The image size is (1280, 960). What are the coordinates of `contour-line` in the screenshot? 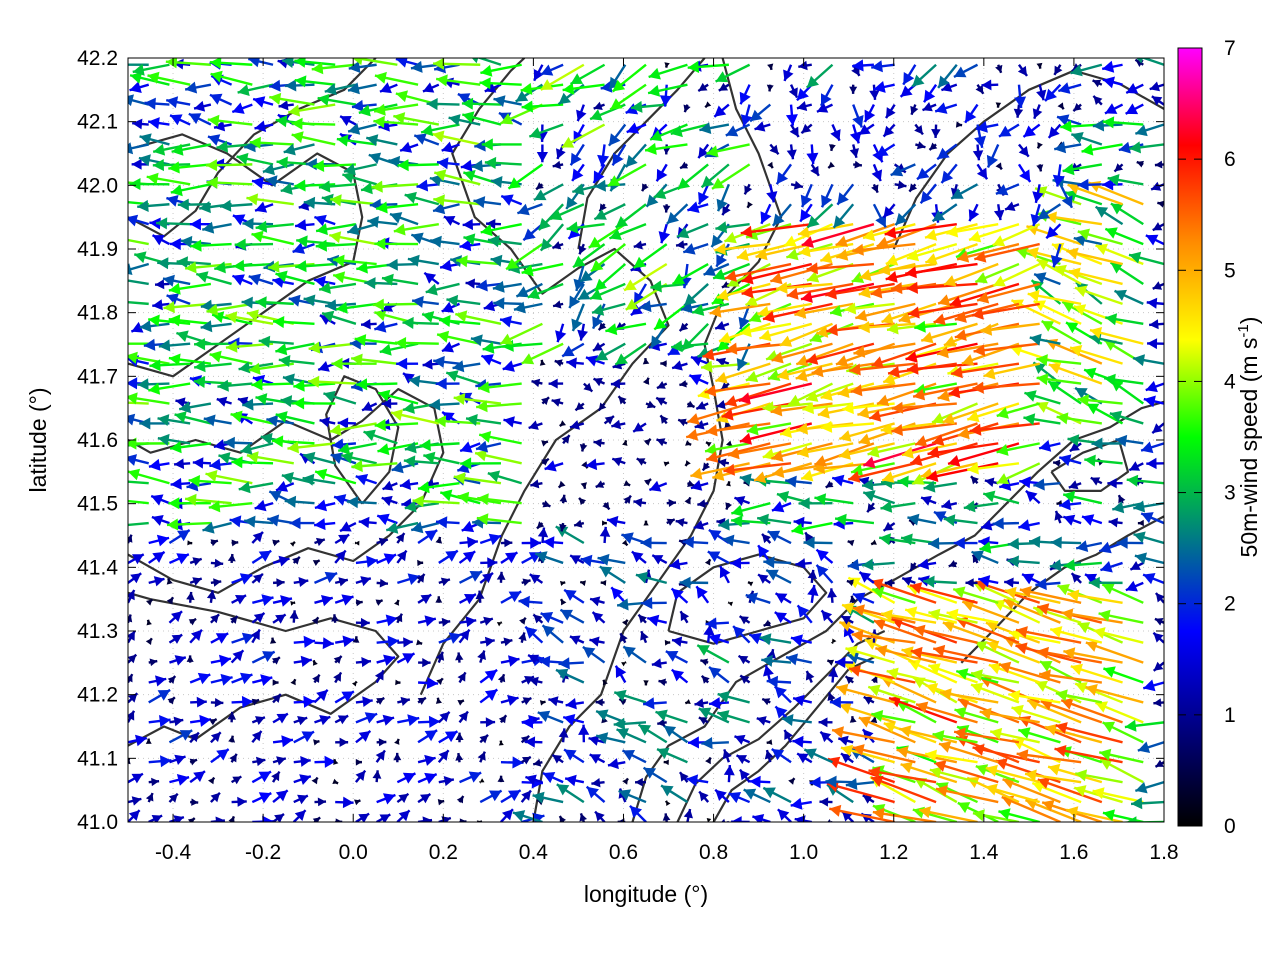 It's located at (1062, 589).